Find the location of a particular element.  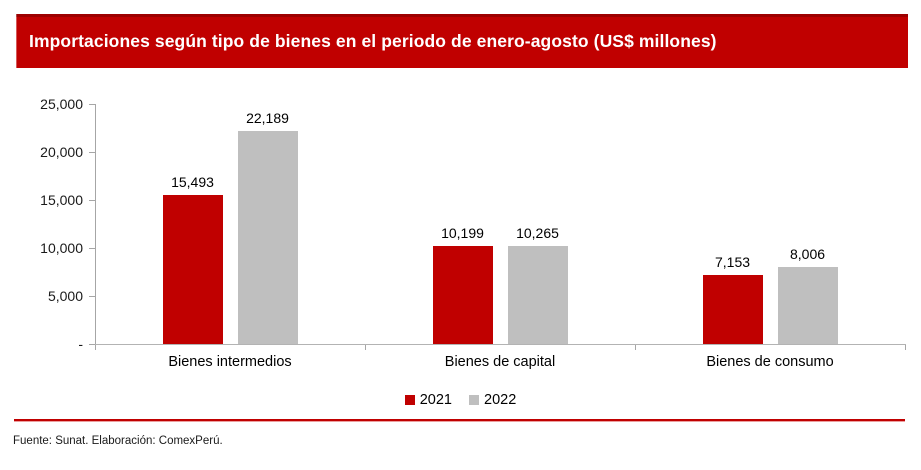

bar-value-label: 15,493 is located at coordinates (192, 182).